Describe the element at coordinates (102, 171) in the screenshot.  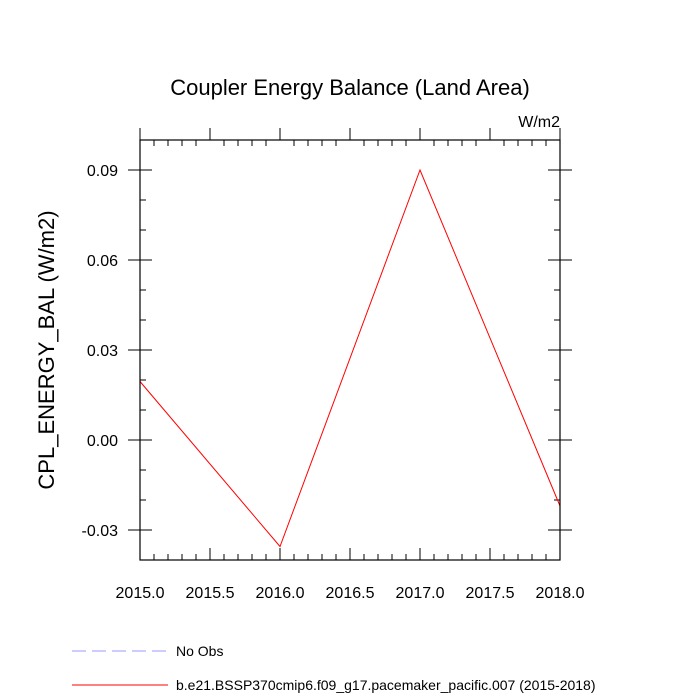
I see `y-tick-label: 0.09` at that location.